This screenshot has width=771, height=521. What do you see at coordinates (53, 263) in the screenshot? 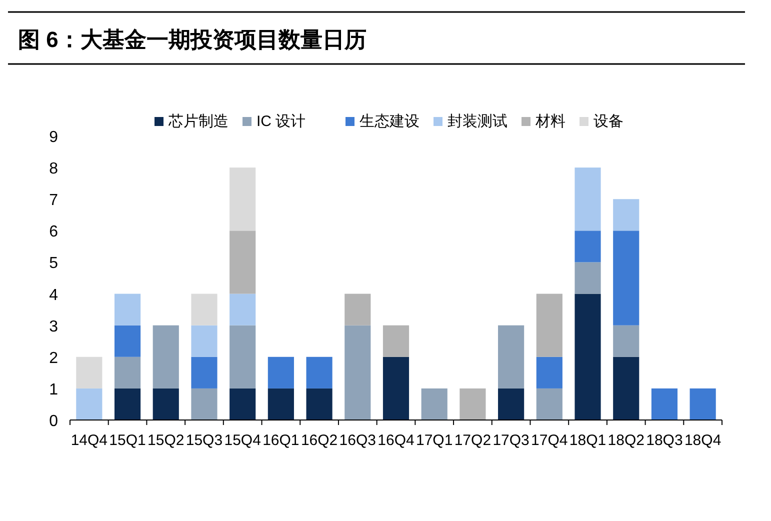
I see `y-tick-label: 5` at bounding box center [53, 263].